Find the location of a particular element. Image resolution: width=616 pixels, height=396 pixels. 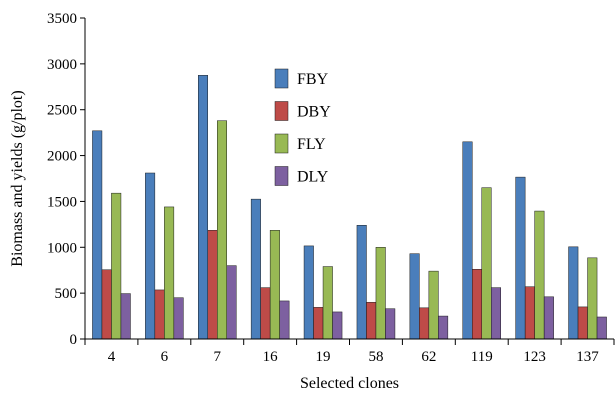

y-tick-label: 3500 is located at coordinates (62, 19).